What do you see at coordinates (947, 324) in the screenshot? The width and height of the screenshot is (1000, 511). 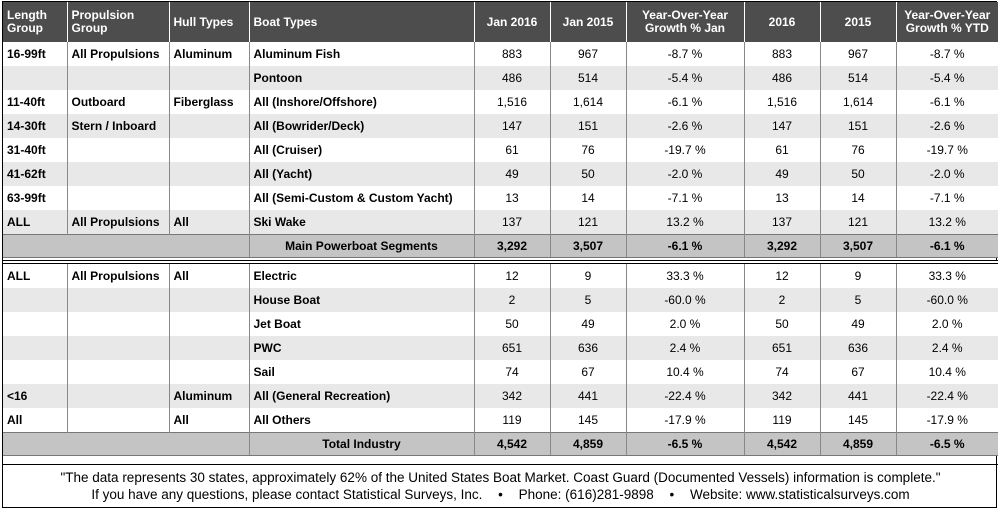 I see `cell-yoy-ytd: 2.0 %` at bounding box center [947, 324].